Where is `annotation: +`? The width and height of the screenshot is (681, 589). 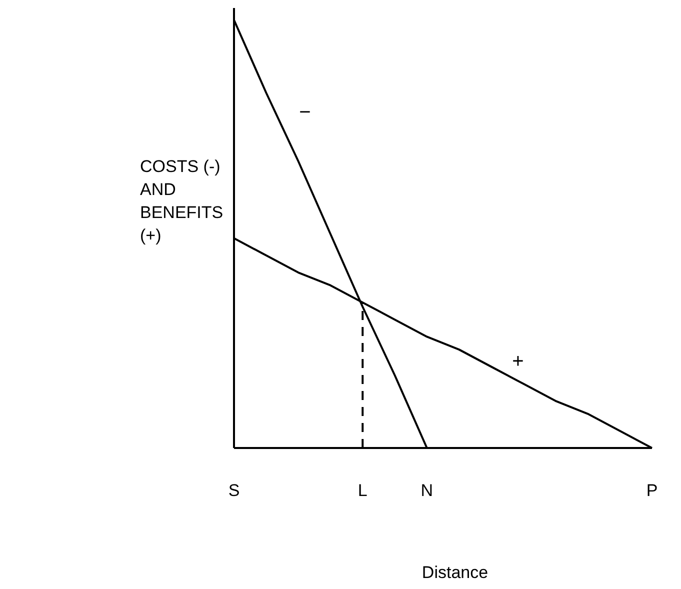 annotation: + is located at coordinates (518, 361).